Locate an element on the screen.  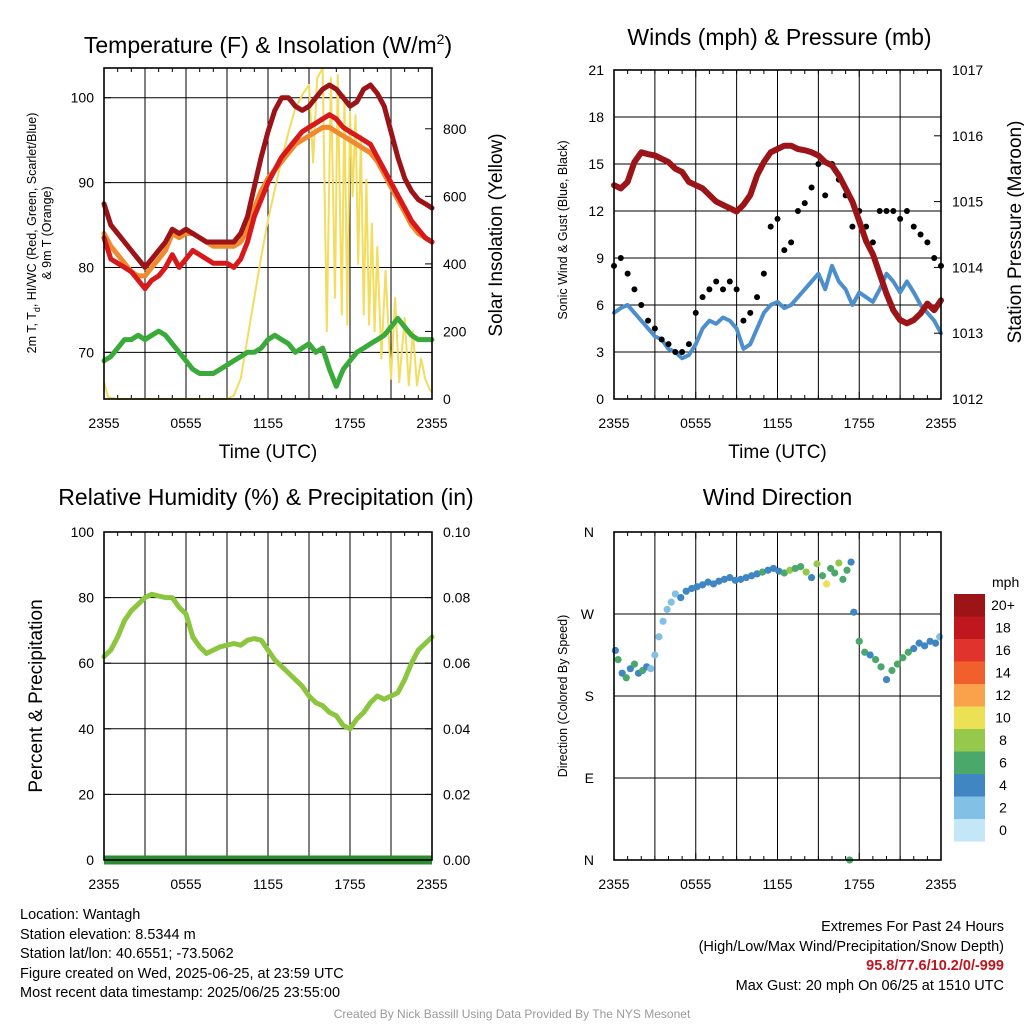
rh-y2tick-label: 0.04 is located at coordinates (456, 729).